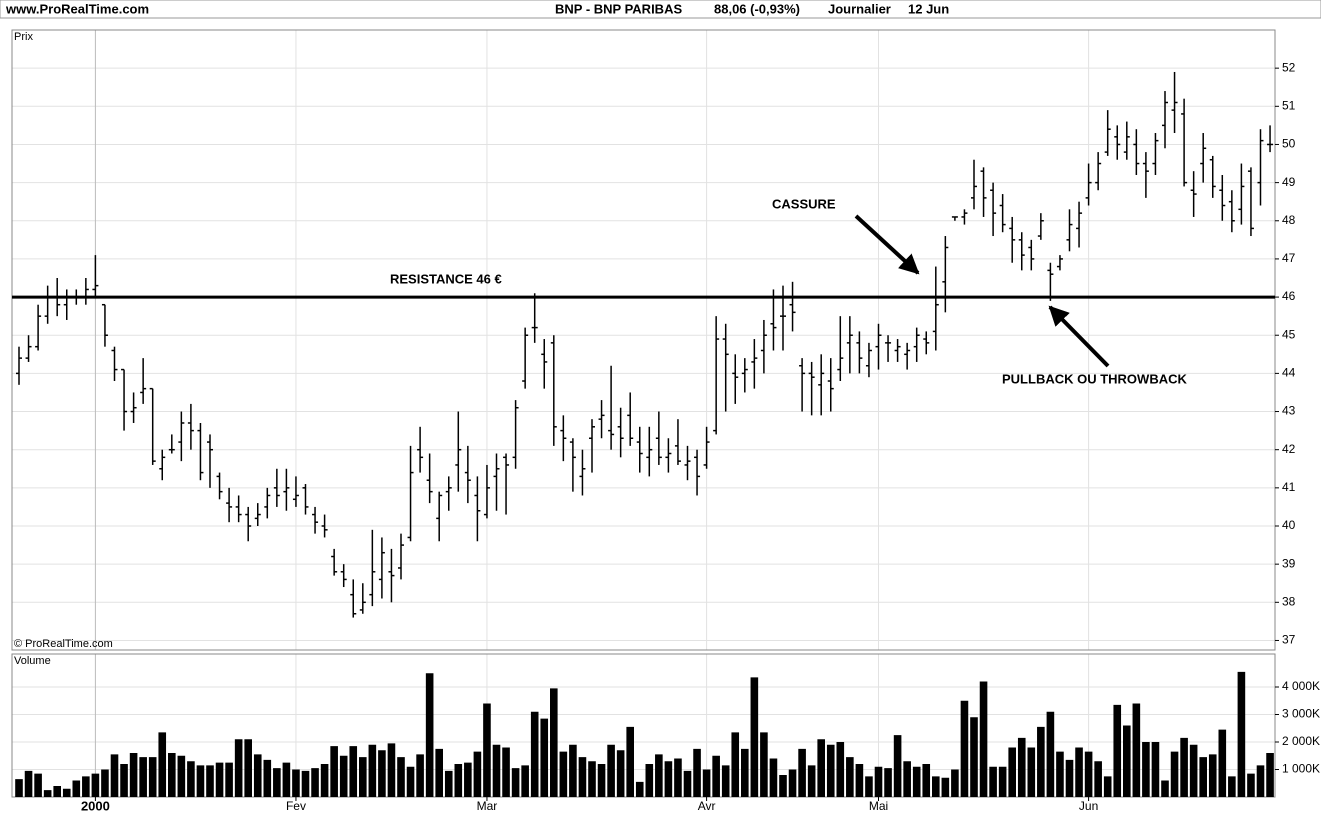 This screenshot has height=815, width=1321. Describe the element at coordinates (1289, 563) in the screenshot. I see `y-tick-label: 39` at that location.